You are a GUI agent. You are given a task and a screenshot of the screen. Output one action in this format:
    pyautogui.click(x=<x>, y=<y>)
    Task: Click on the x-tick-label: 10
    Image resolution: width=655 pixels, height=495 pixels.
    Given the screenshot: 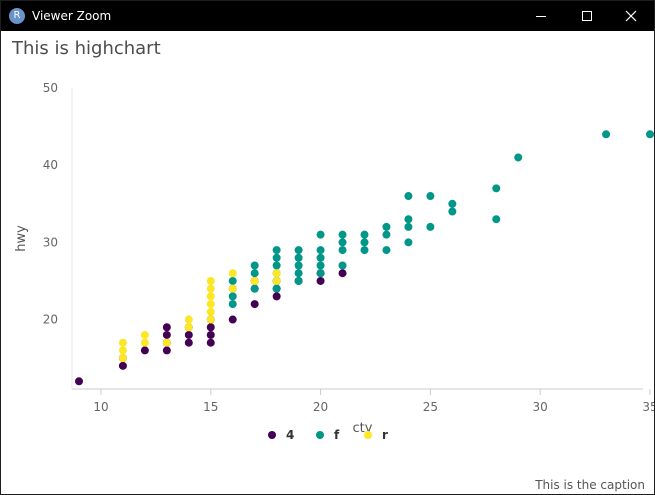 What is the action you would take?
    pyautogui.click(x=100, y=407)
    